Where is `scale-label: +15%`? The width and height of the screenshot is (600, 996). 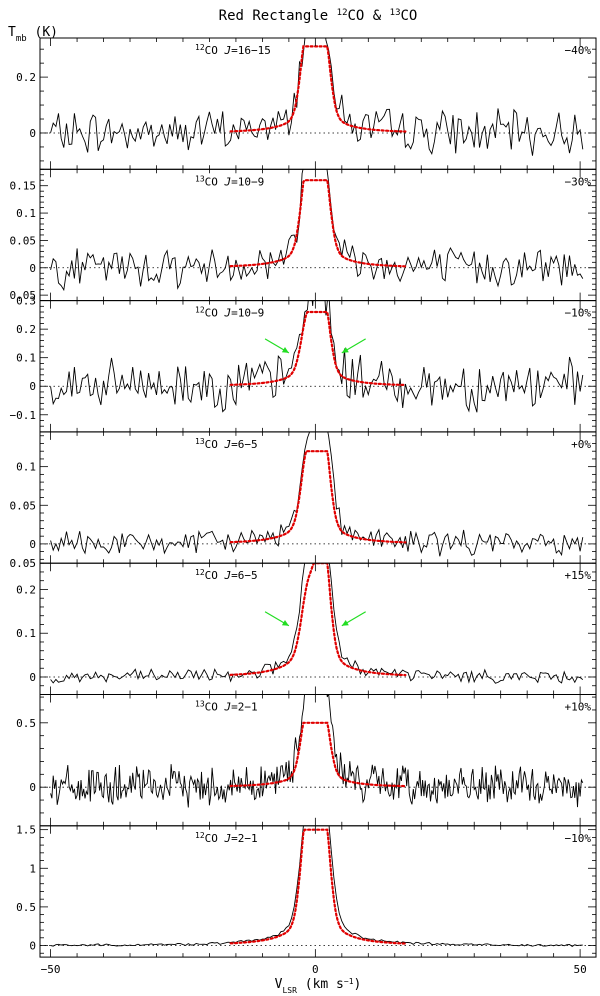
scale-label: +15% is located at coordinates (578, 575).